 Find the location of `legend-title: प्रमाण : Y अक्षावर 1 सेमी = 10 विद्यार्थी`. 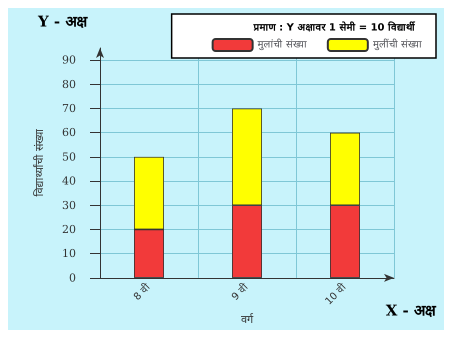

legend-title: प्रमाण : Y अक्षावर 1 सेमी = 10 विद्यार्थी is located at coordinates (334, 27).